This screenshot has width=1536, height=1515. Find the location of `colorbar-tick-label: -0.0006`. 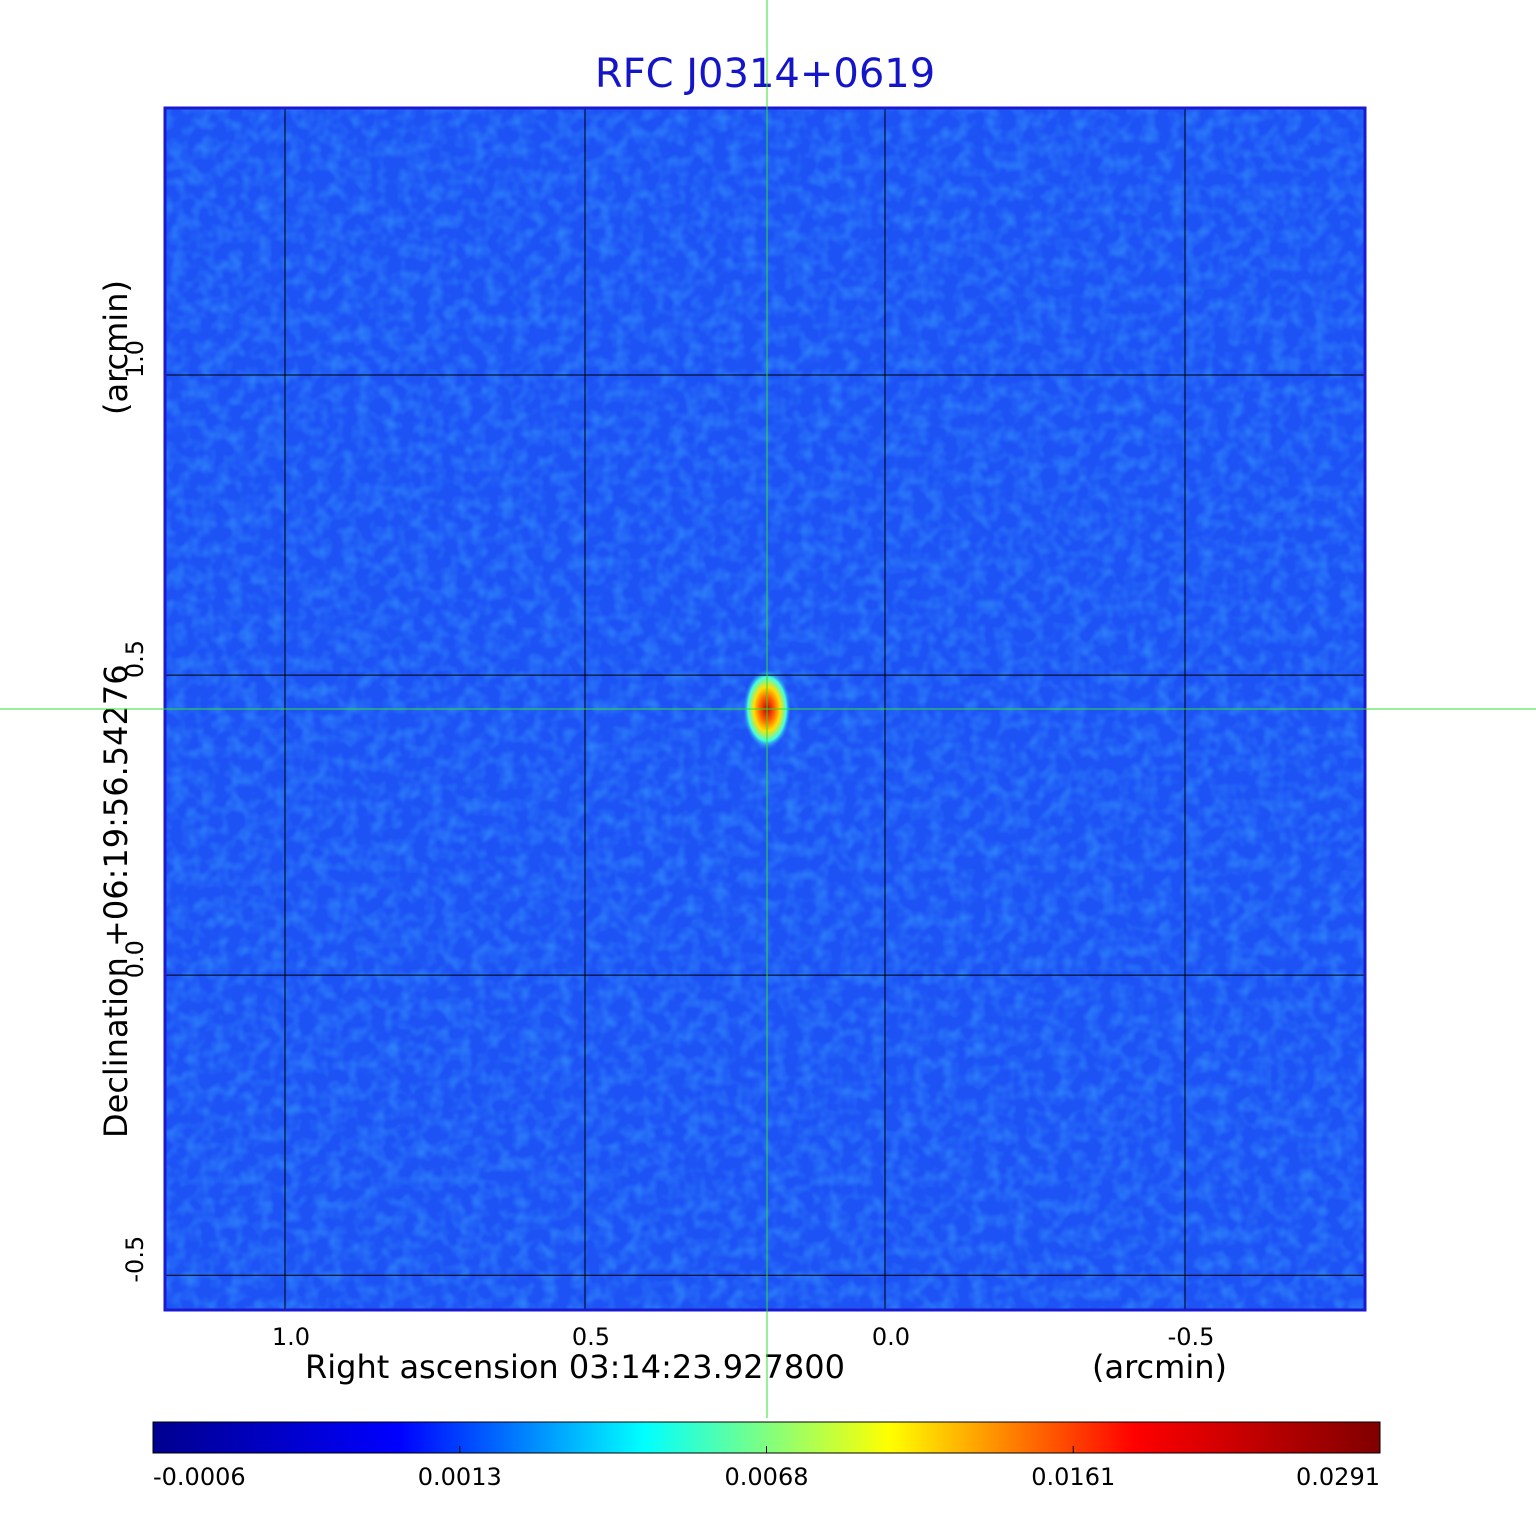

colorbar-tick-label: -0.0006 is located at coordinates (199, 1477).